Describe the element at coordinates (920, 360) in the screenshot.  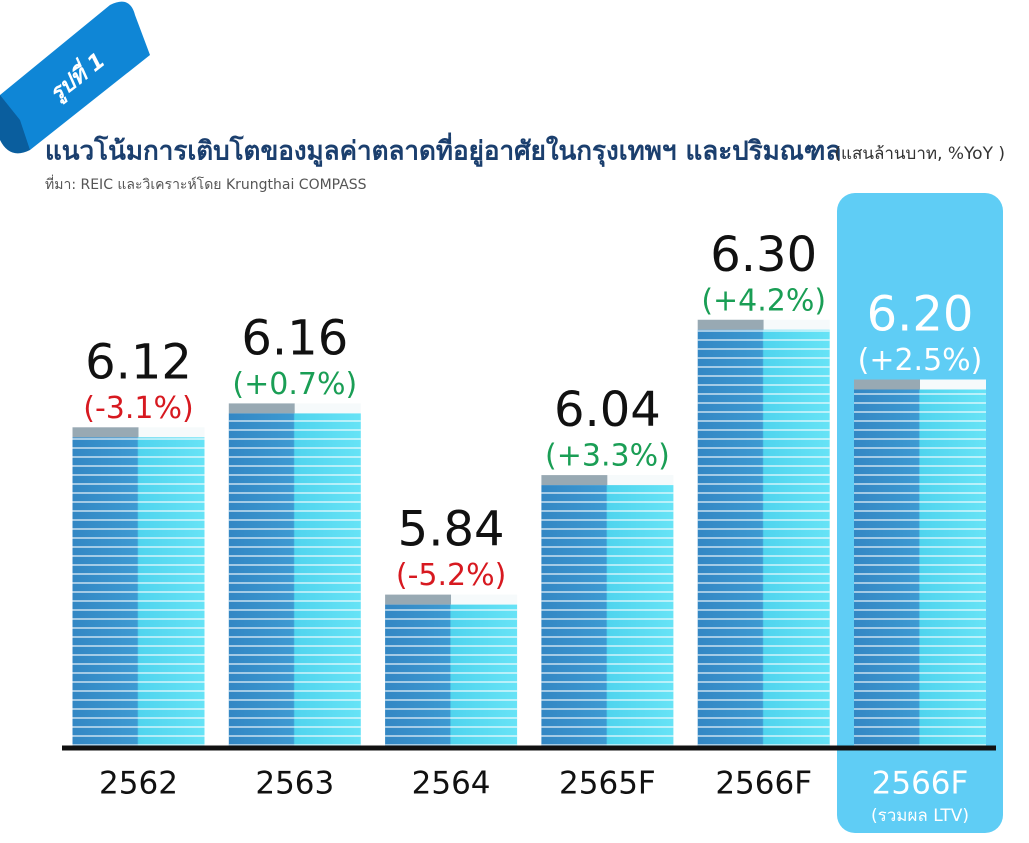
I see `yoy-label: (+2.5%)` at that location.